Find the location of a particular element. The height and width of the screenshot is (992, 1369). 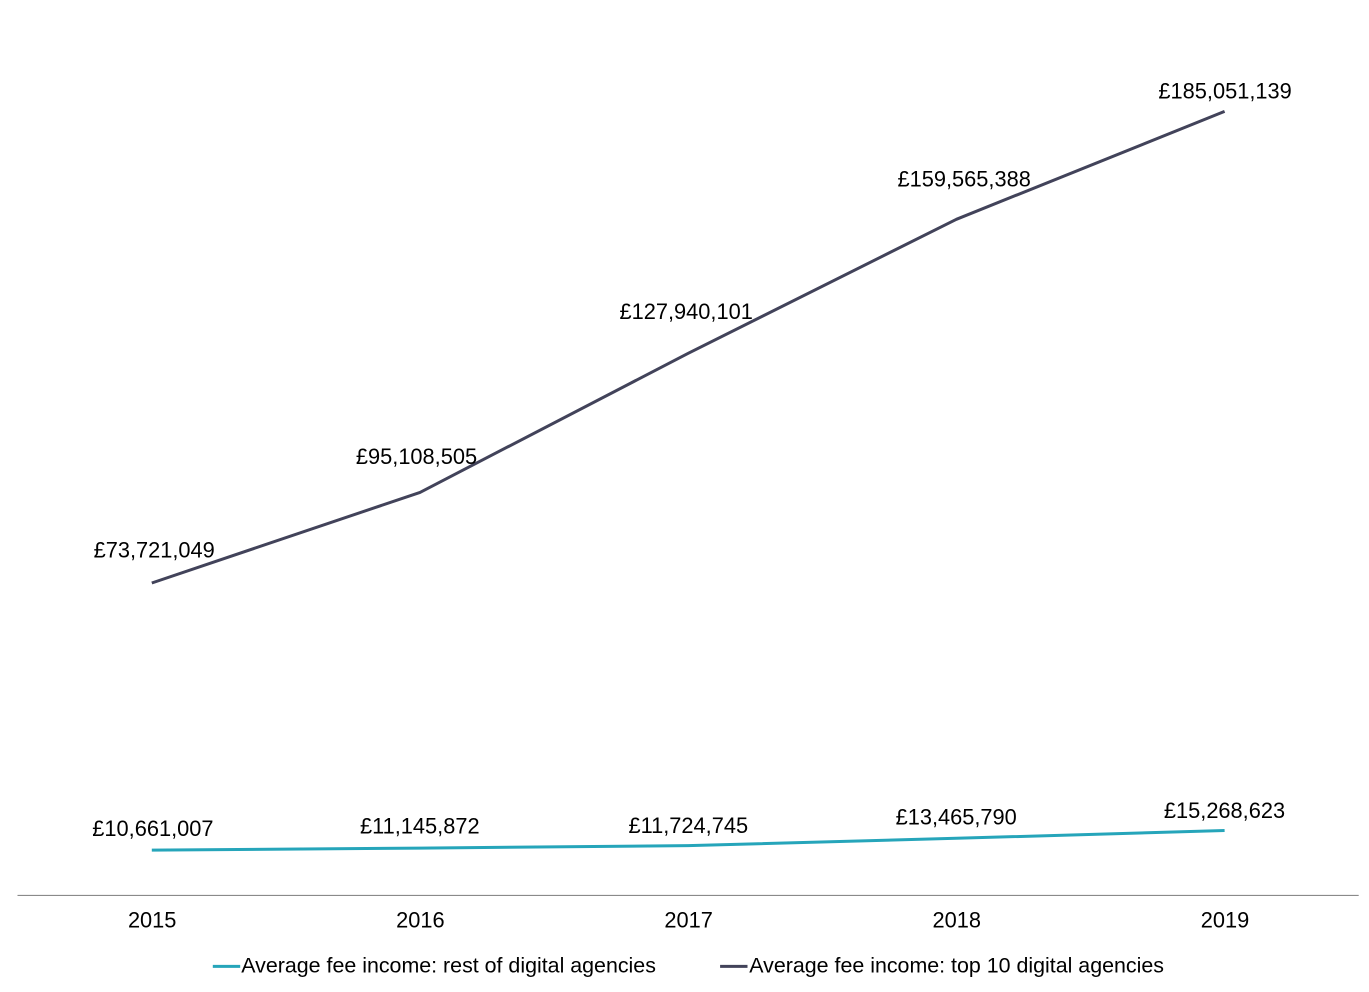

svg-text: £159,565,388 is located at coordinates (964, 178).